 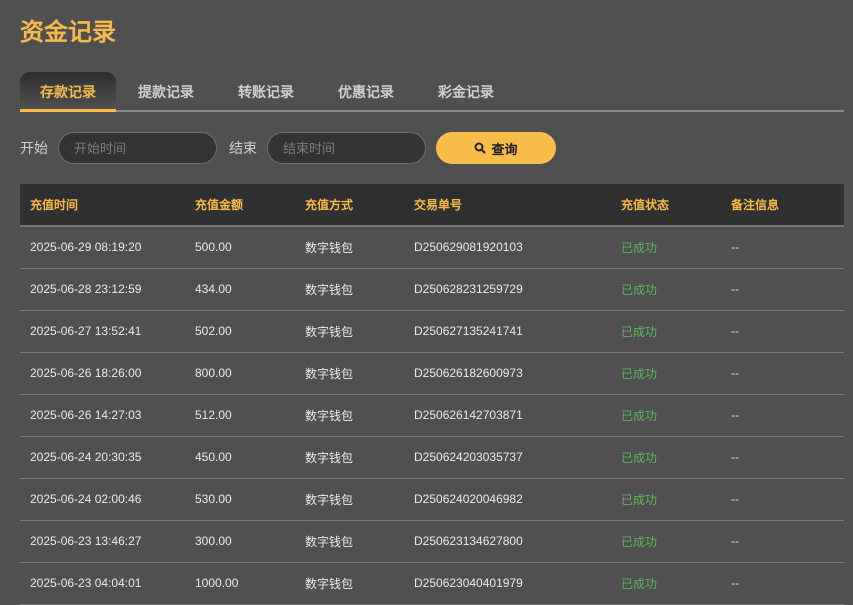 What do you see at coordinates (507, 457) in the screenshot?
I see `order-id-cell: D250624203035737` at bounding box center [507, 457].